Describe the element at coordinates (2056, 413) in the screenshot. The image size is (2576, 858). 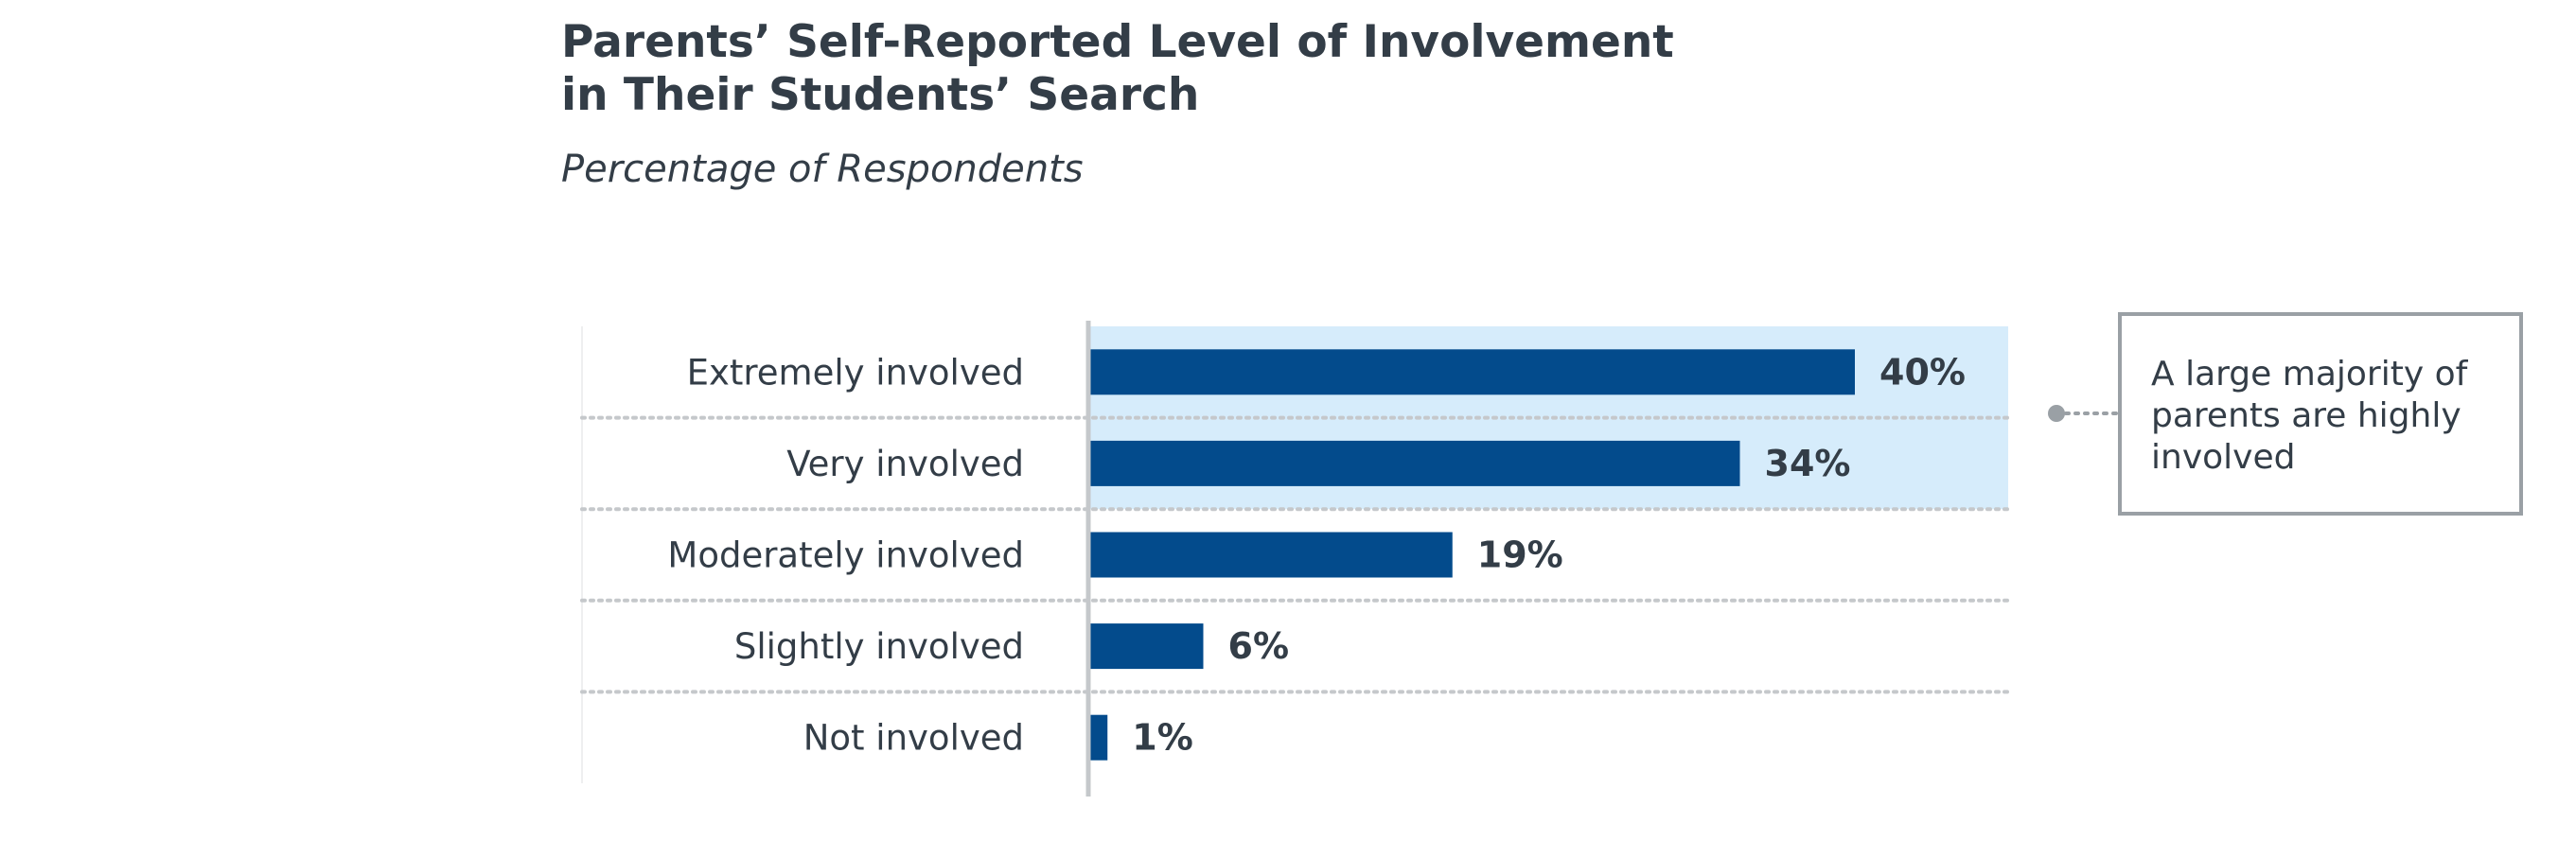
I see `callout-connector-dot` at that location.